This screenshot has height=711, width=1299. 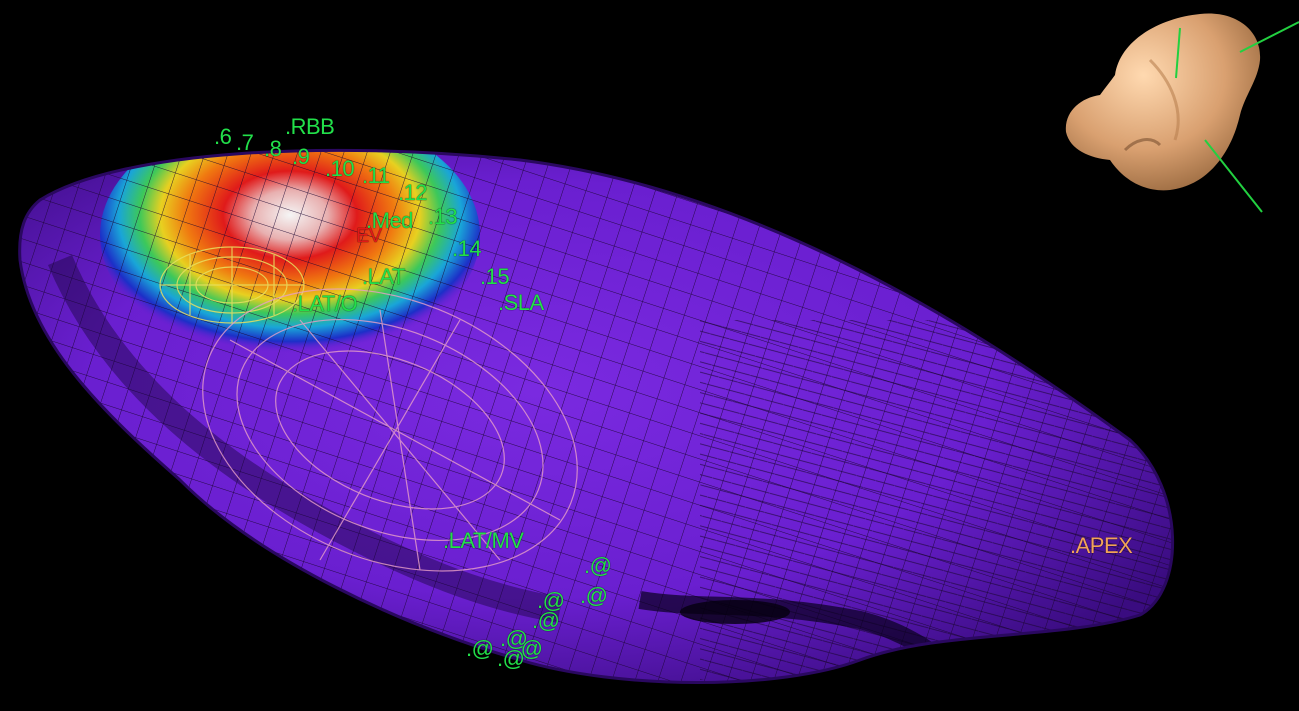 I want to click on marker-label: EV, so click(x=369, y=236).